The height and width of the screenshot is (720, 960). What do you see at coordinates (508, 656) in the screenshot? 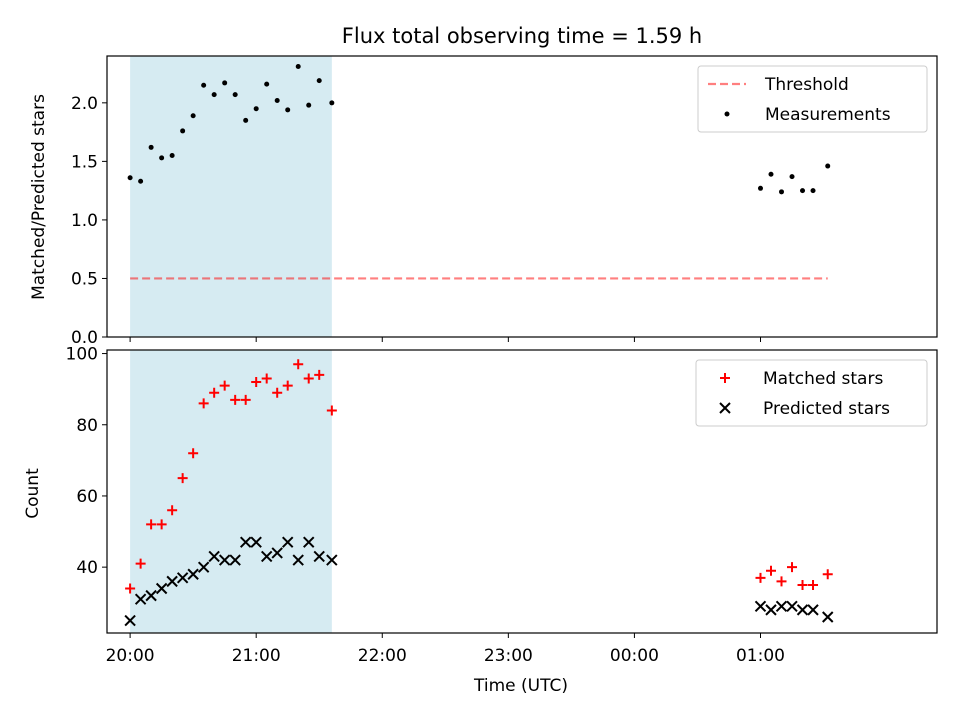
I see `x-tick-label: 23:00` at bounding box center [508, 656].